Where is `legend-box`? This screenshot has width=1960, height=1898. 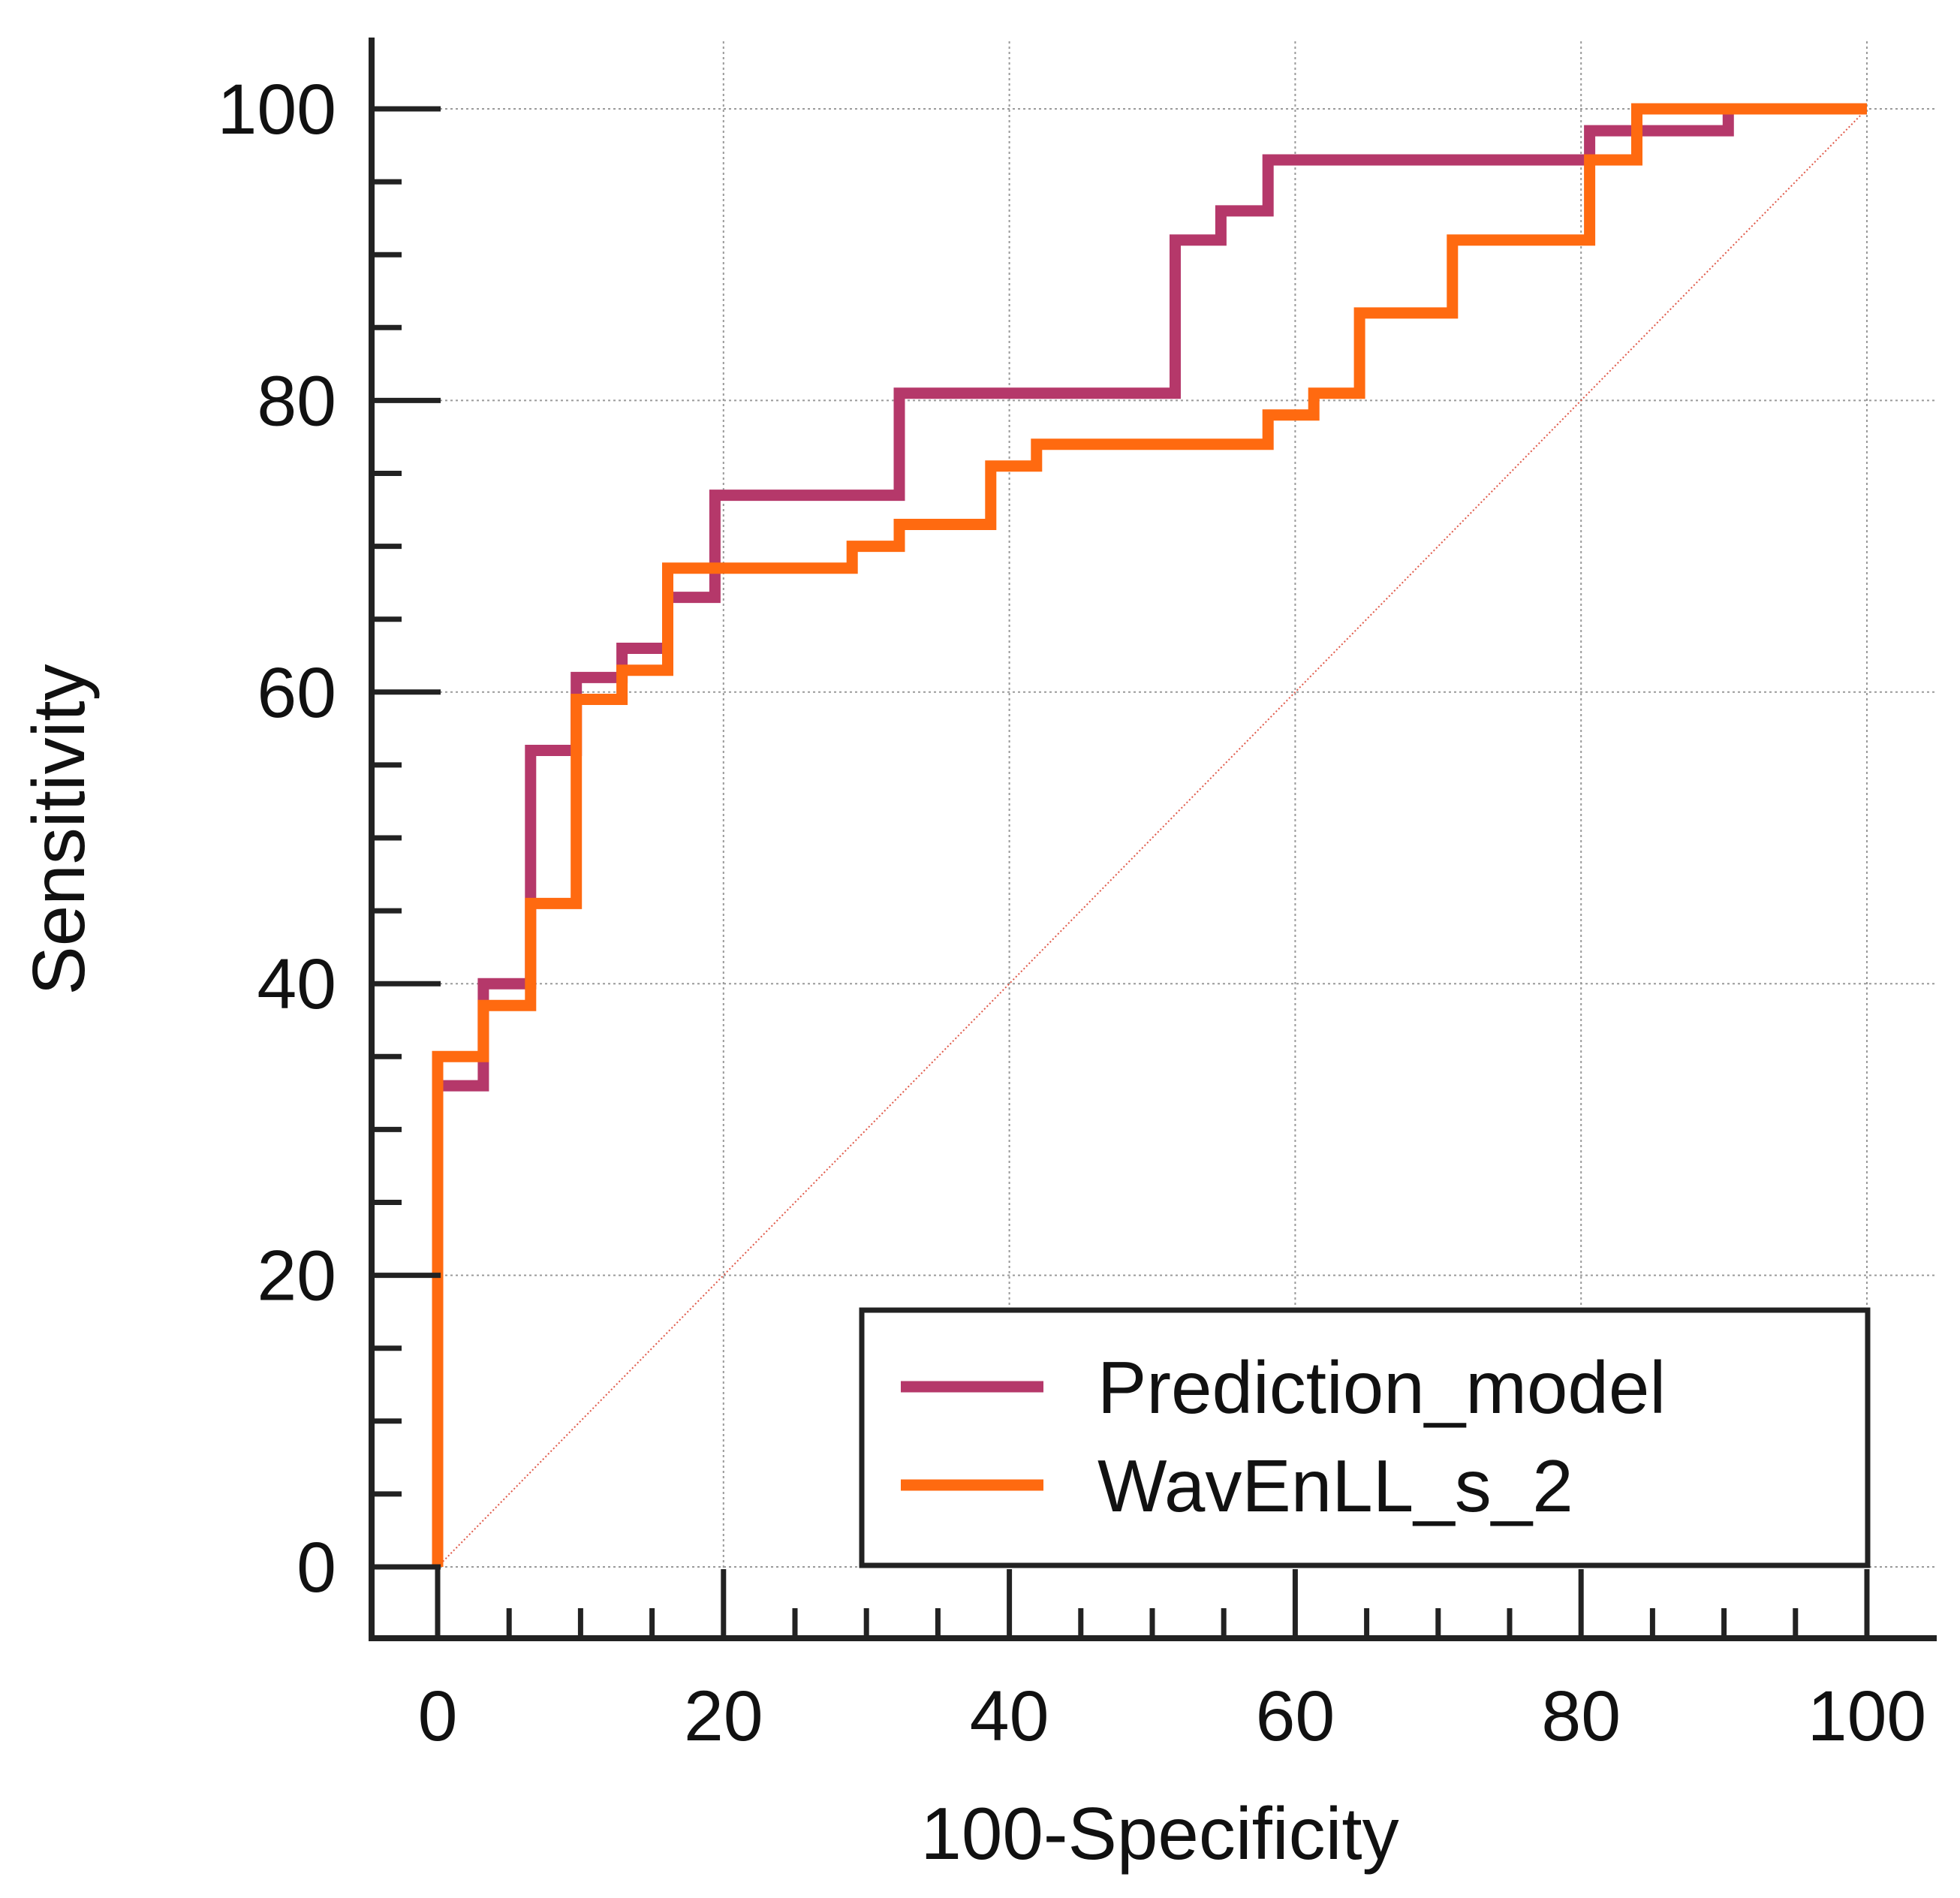 legend-box is located at coordinates (1365, 1437).